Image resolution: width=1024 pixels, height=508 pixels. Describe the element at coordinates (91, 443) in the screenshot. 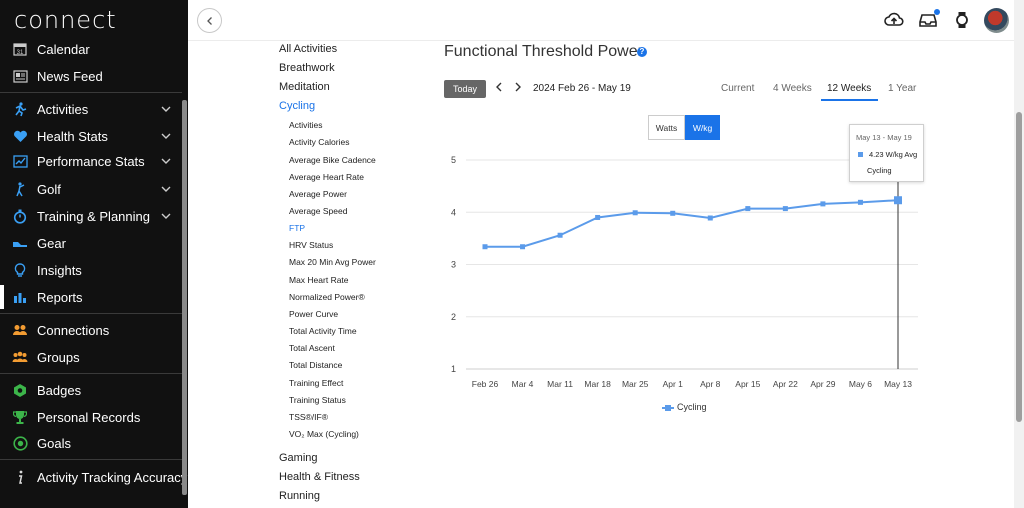

I see `sidebar-item-goals: Goals` at that location.